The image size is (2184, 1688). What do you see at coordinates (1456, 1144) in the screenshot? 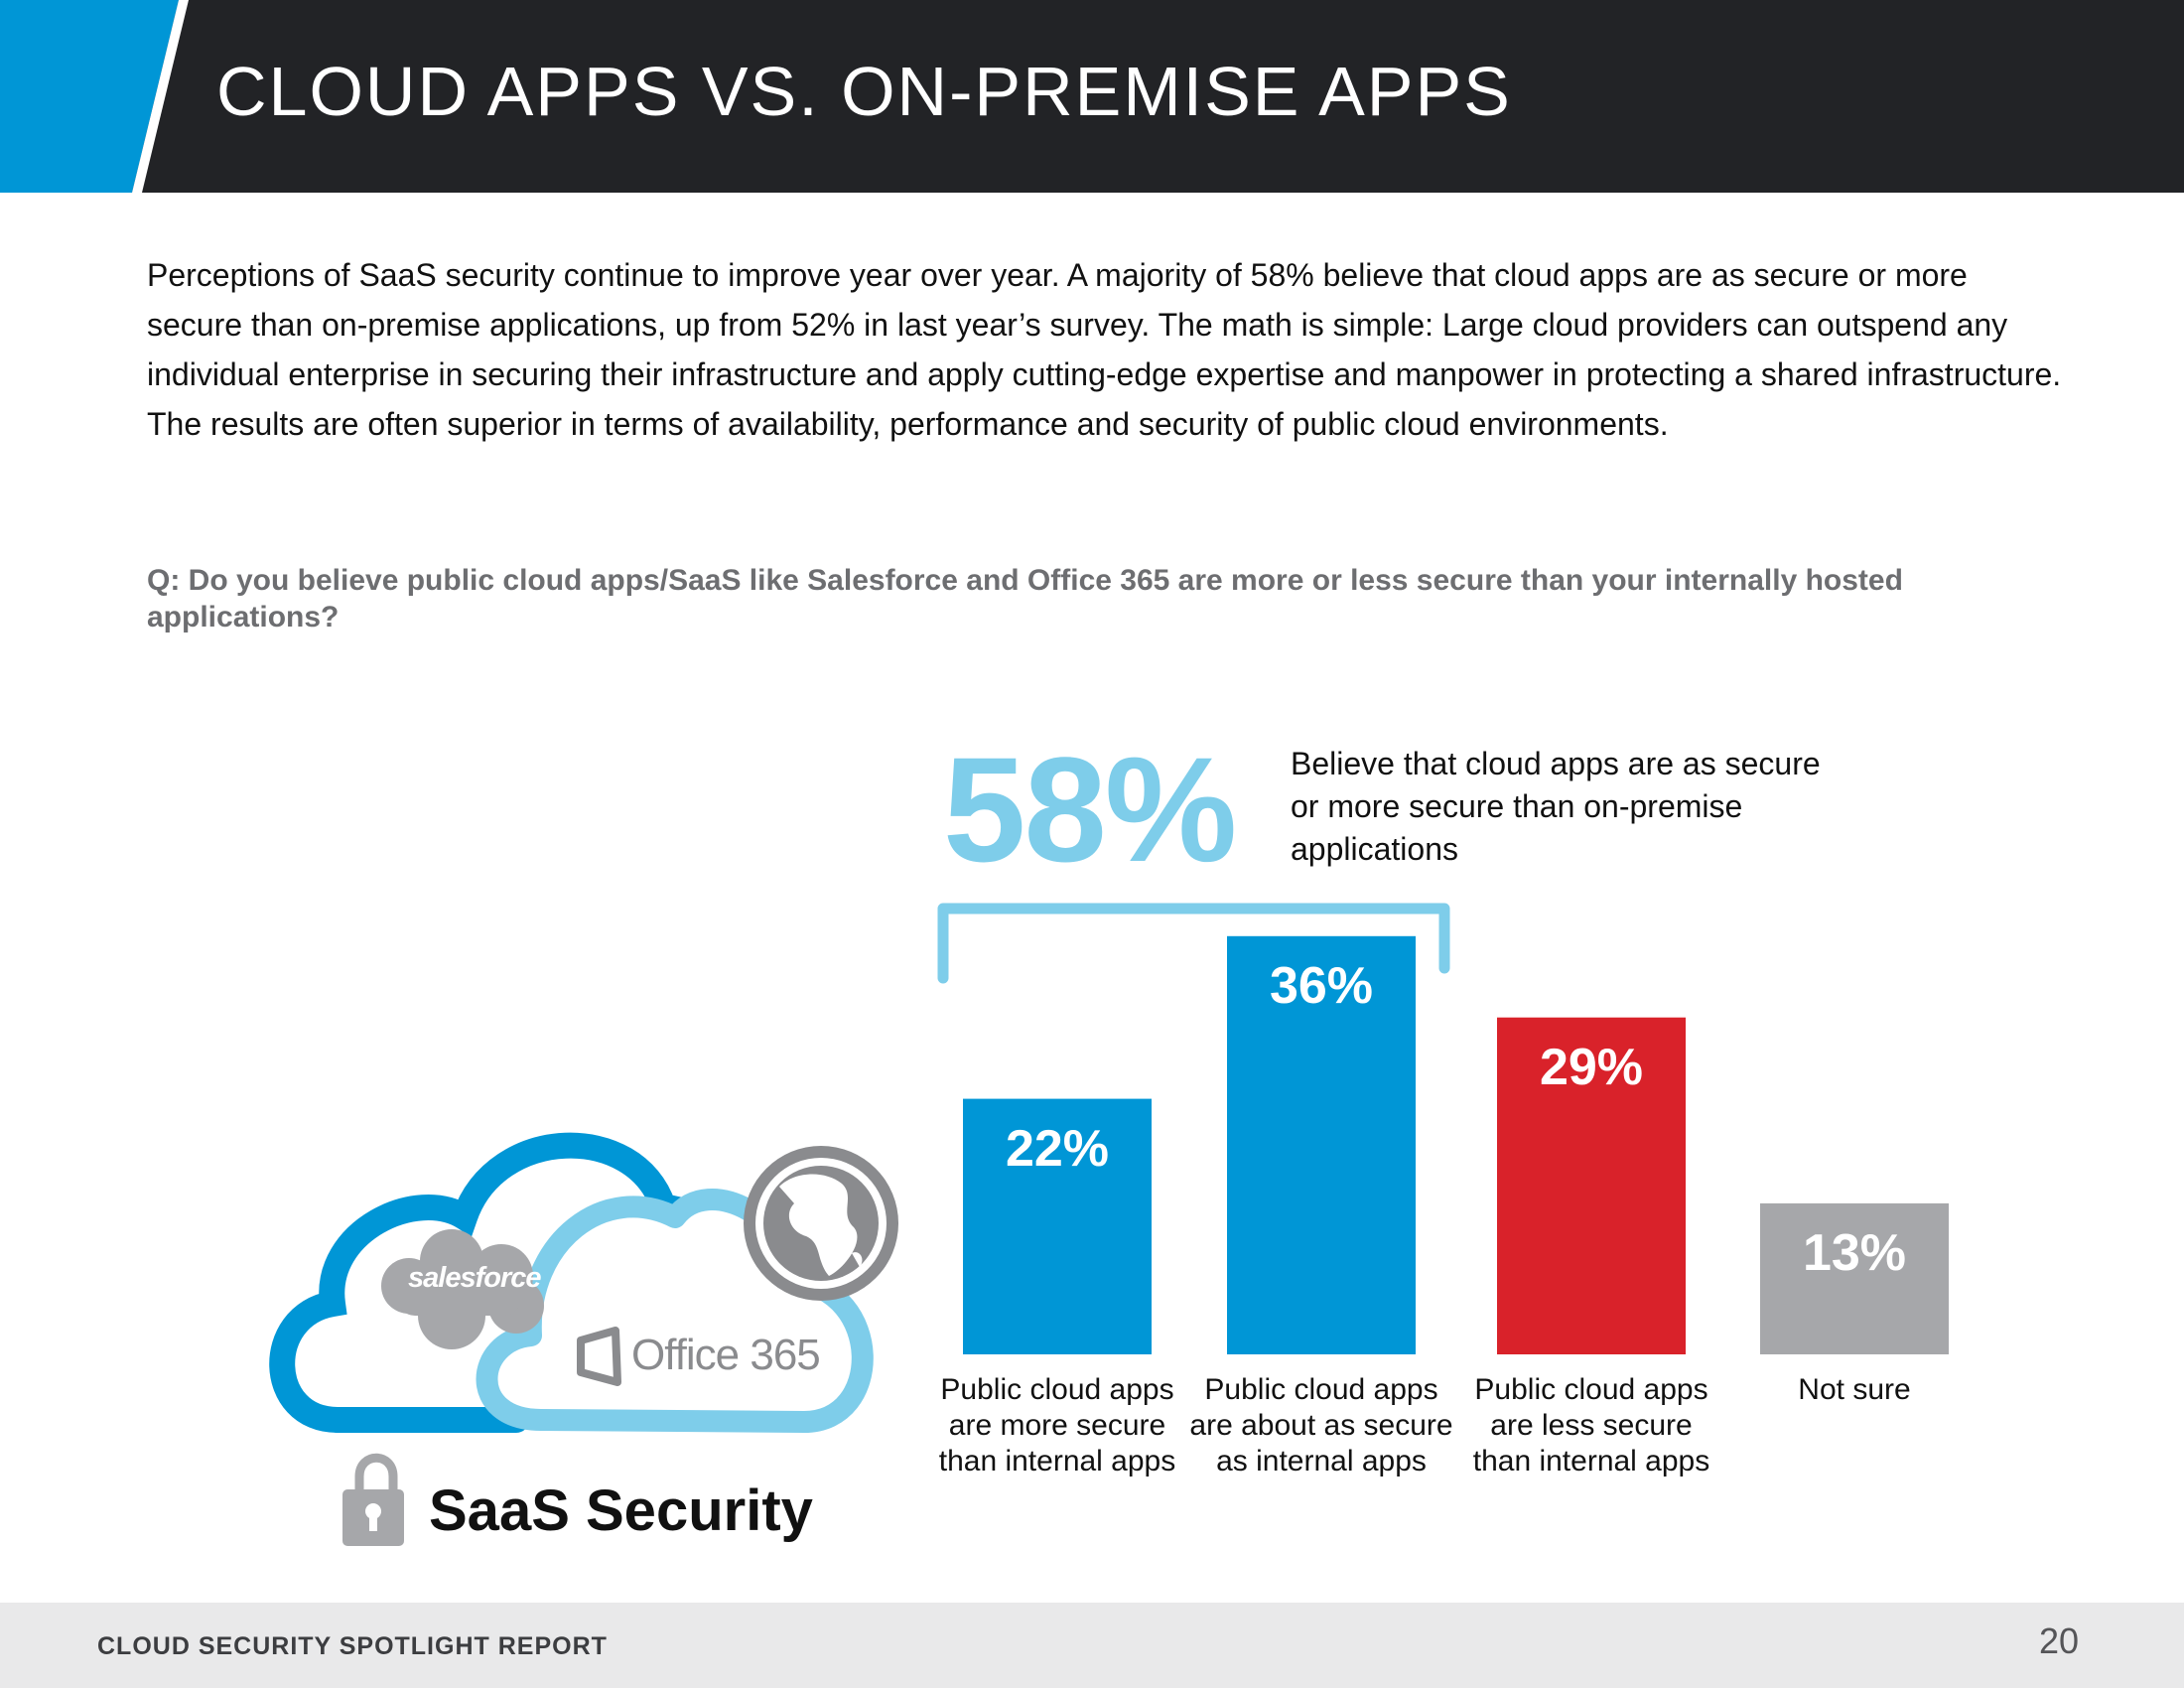
I see `bars-layer` at bounding box center [1456, 1144].